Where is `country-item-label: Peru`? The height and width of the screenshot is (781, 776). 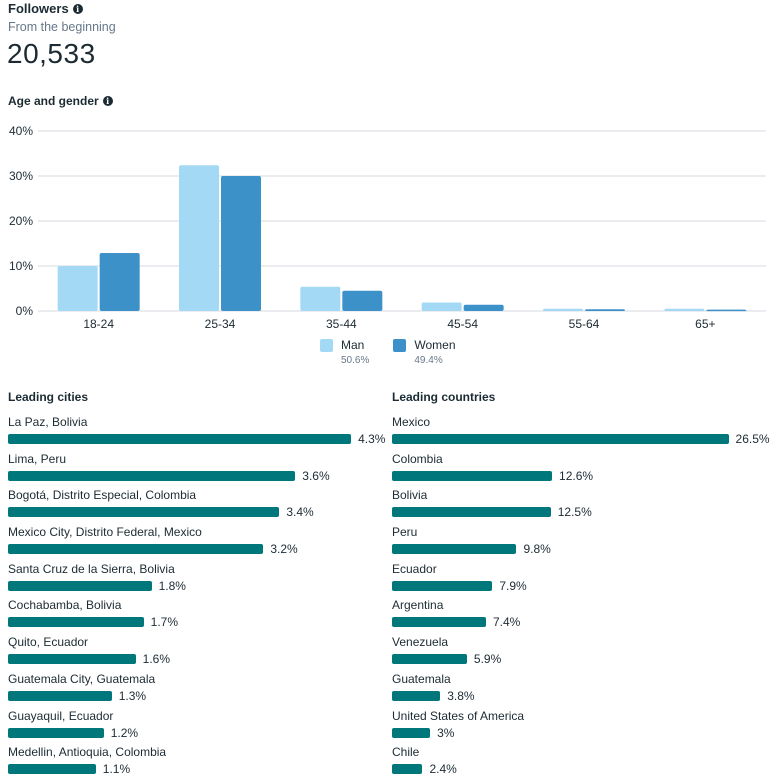
country-item-label: Peru is located at coordinates (405, 532).